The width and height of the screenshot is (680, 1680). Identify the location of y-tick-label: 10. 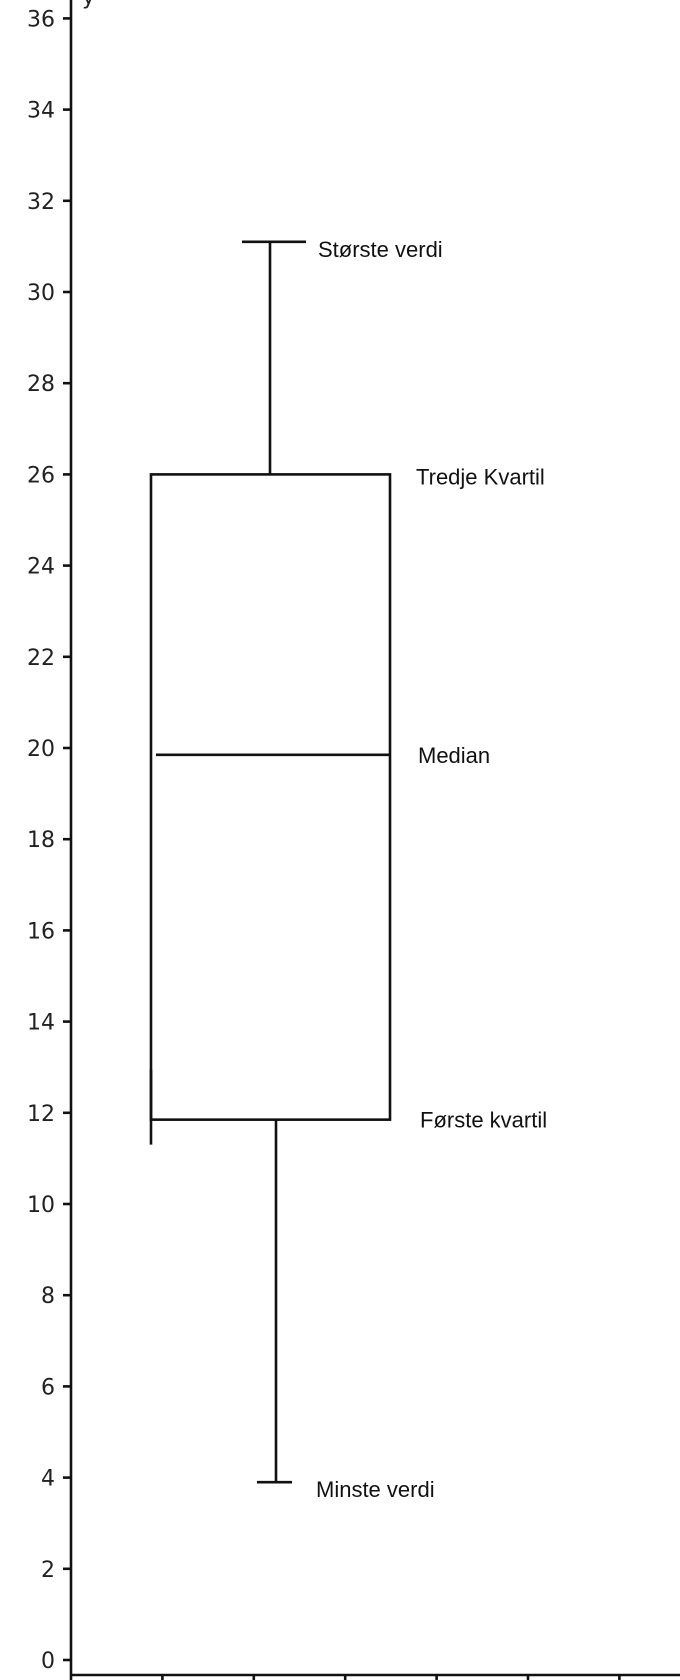
(41, 1205).